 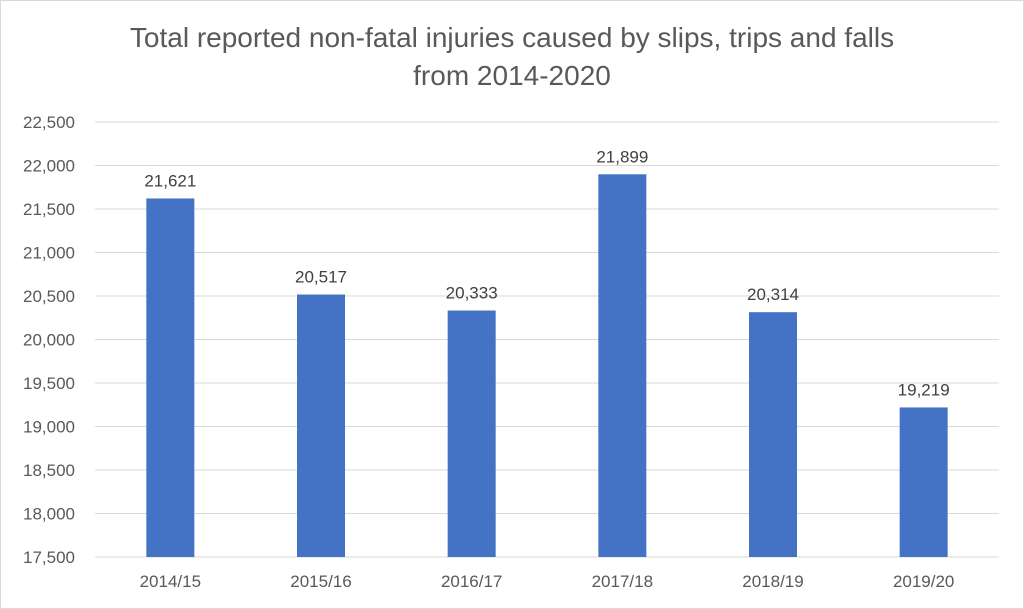 I want to click on data-label: 20,314, so click(x=773, y=294).